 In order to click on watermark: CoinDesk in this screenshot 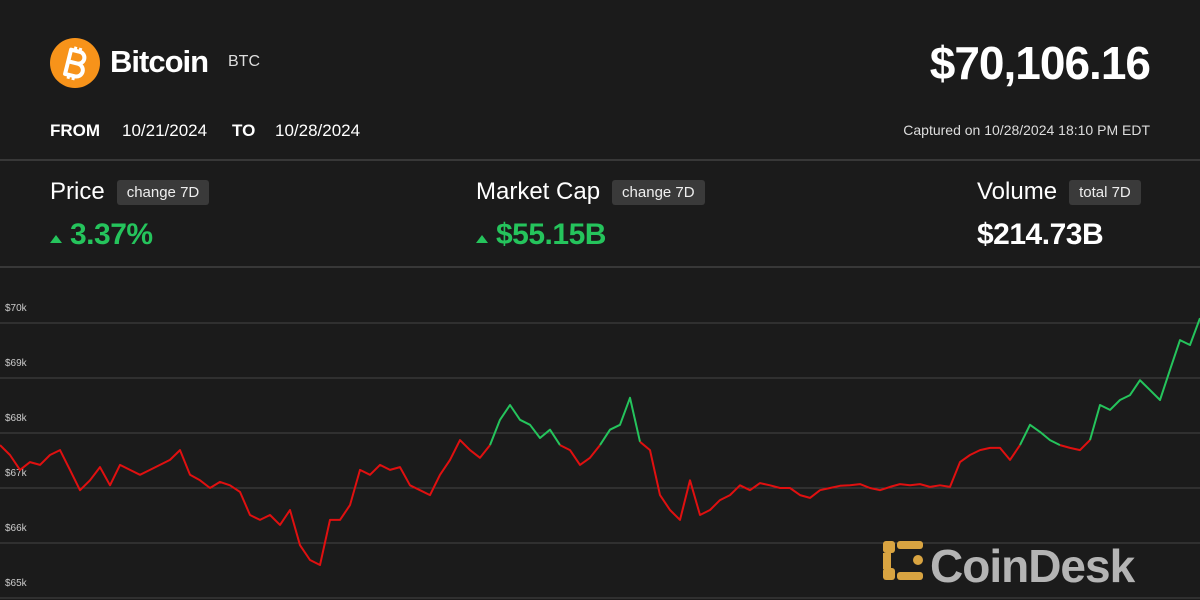, I will do `click(1033, 566)`.